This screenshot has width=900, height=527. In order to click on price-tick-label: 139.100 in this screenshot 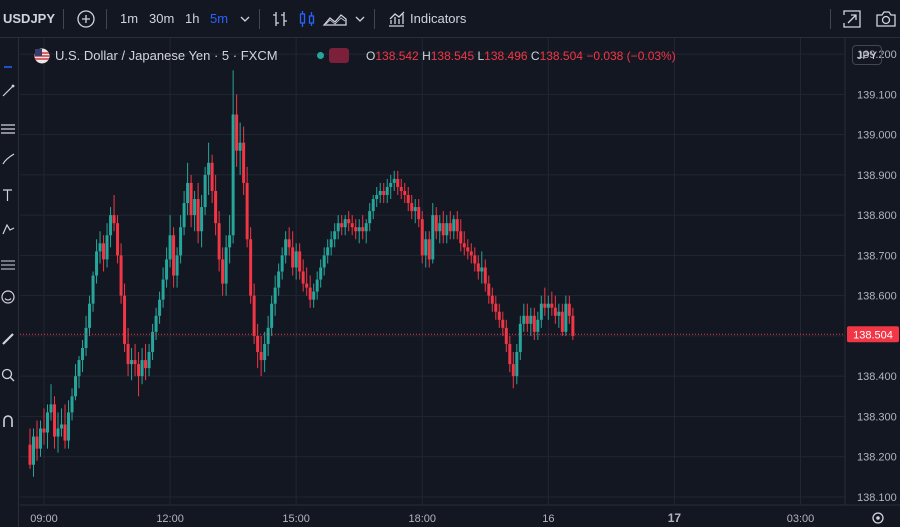, I will do `click(877, 95)`.